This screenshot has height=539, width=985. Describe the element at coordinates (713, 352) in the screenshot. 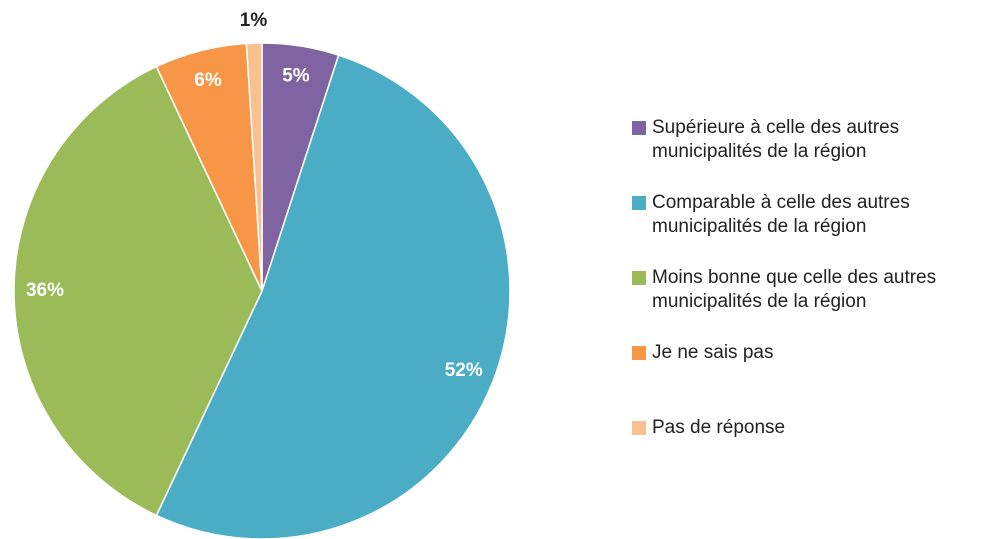

I see `legend-label: Je ne sais pas` at that location.